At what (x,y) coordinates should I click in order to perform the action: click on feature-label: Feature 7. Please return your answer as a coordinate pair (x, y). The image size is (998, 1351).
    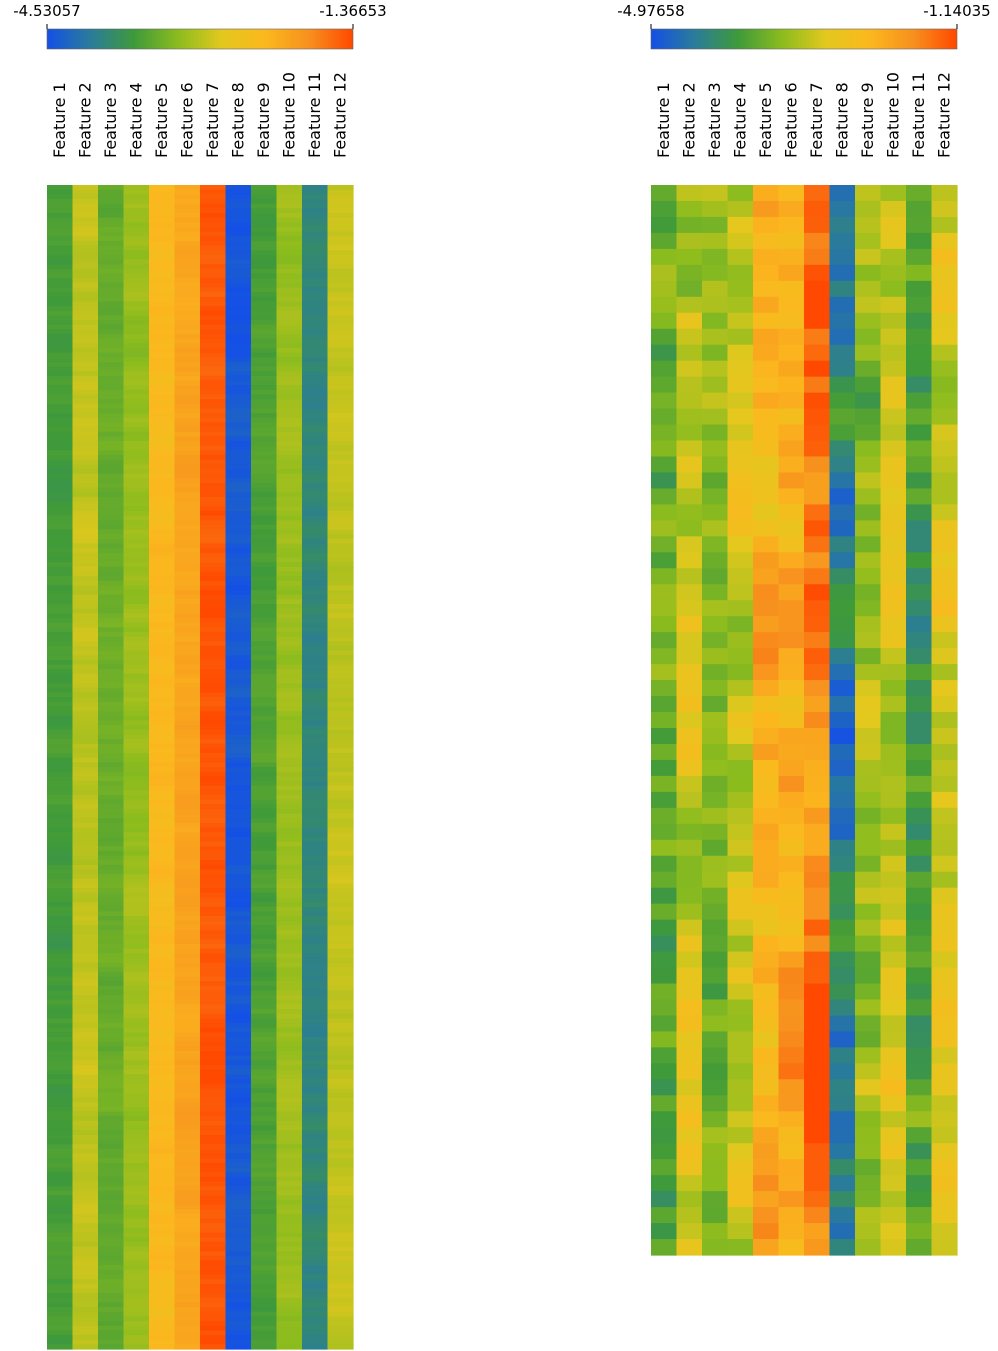
    Looking at the image, I should click on (816, 120).